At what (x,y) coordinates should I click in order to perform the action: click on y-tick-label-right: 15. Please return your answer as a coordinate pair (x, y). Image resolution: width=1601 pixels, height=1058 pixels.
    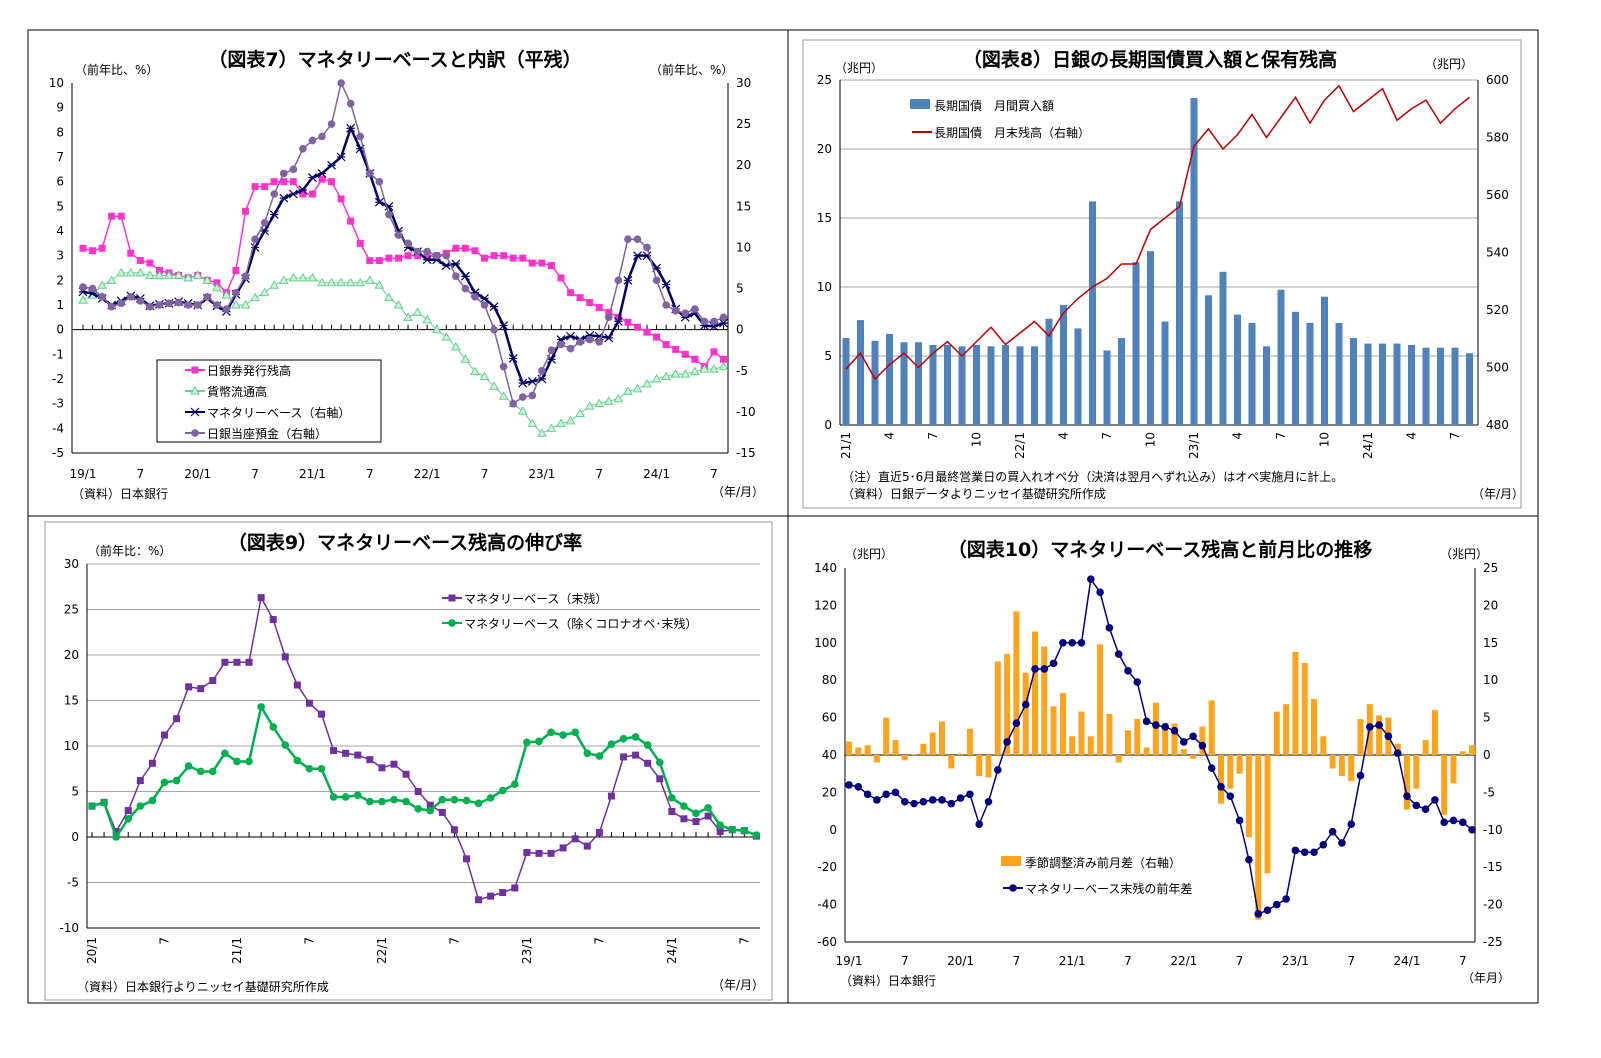
    Looking at the image, I should click on (743, 206).